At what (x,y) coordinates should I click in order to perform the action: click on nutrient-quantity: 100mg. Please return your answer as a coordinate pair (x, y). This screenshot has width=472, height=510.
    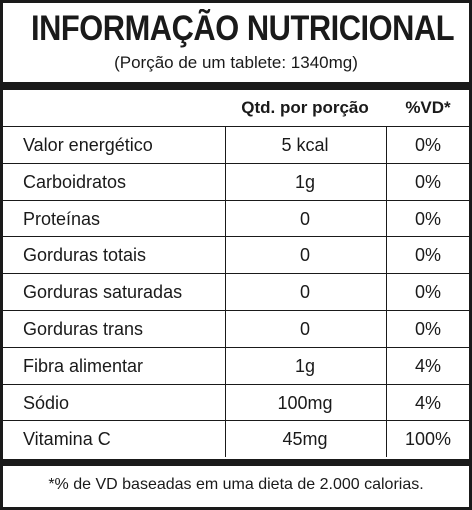
    Looking at the image, I should click on (305, 402).